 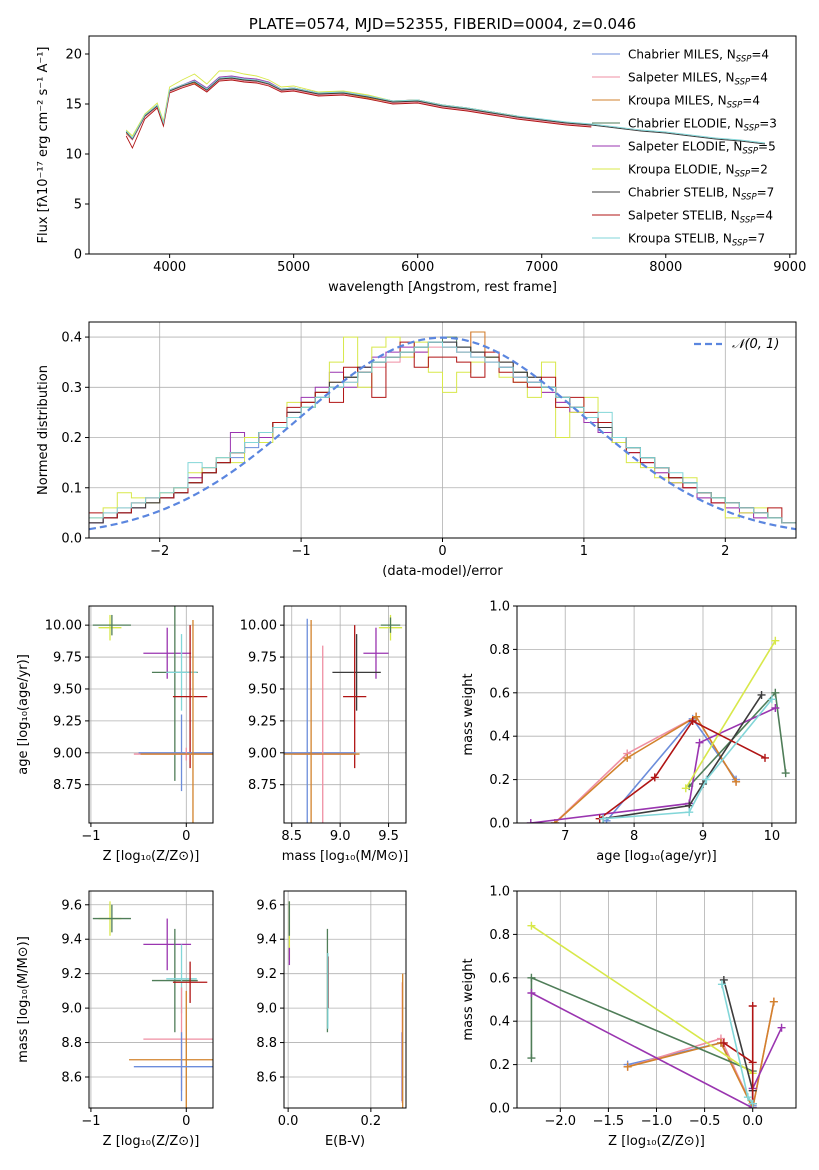 What do you see at coordinates (736, 344) in the screenshot?
I see `legend: 𝒩(0, 1)` at bounding box center [736, 344].